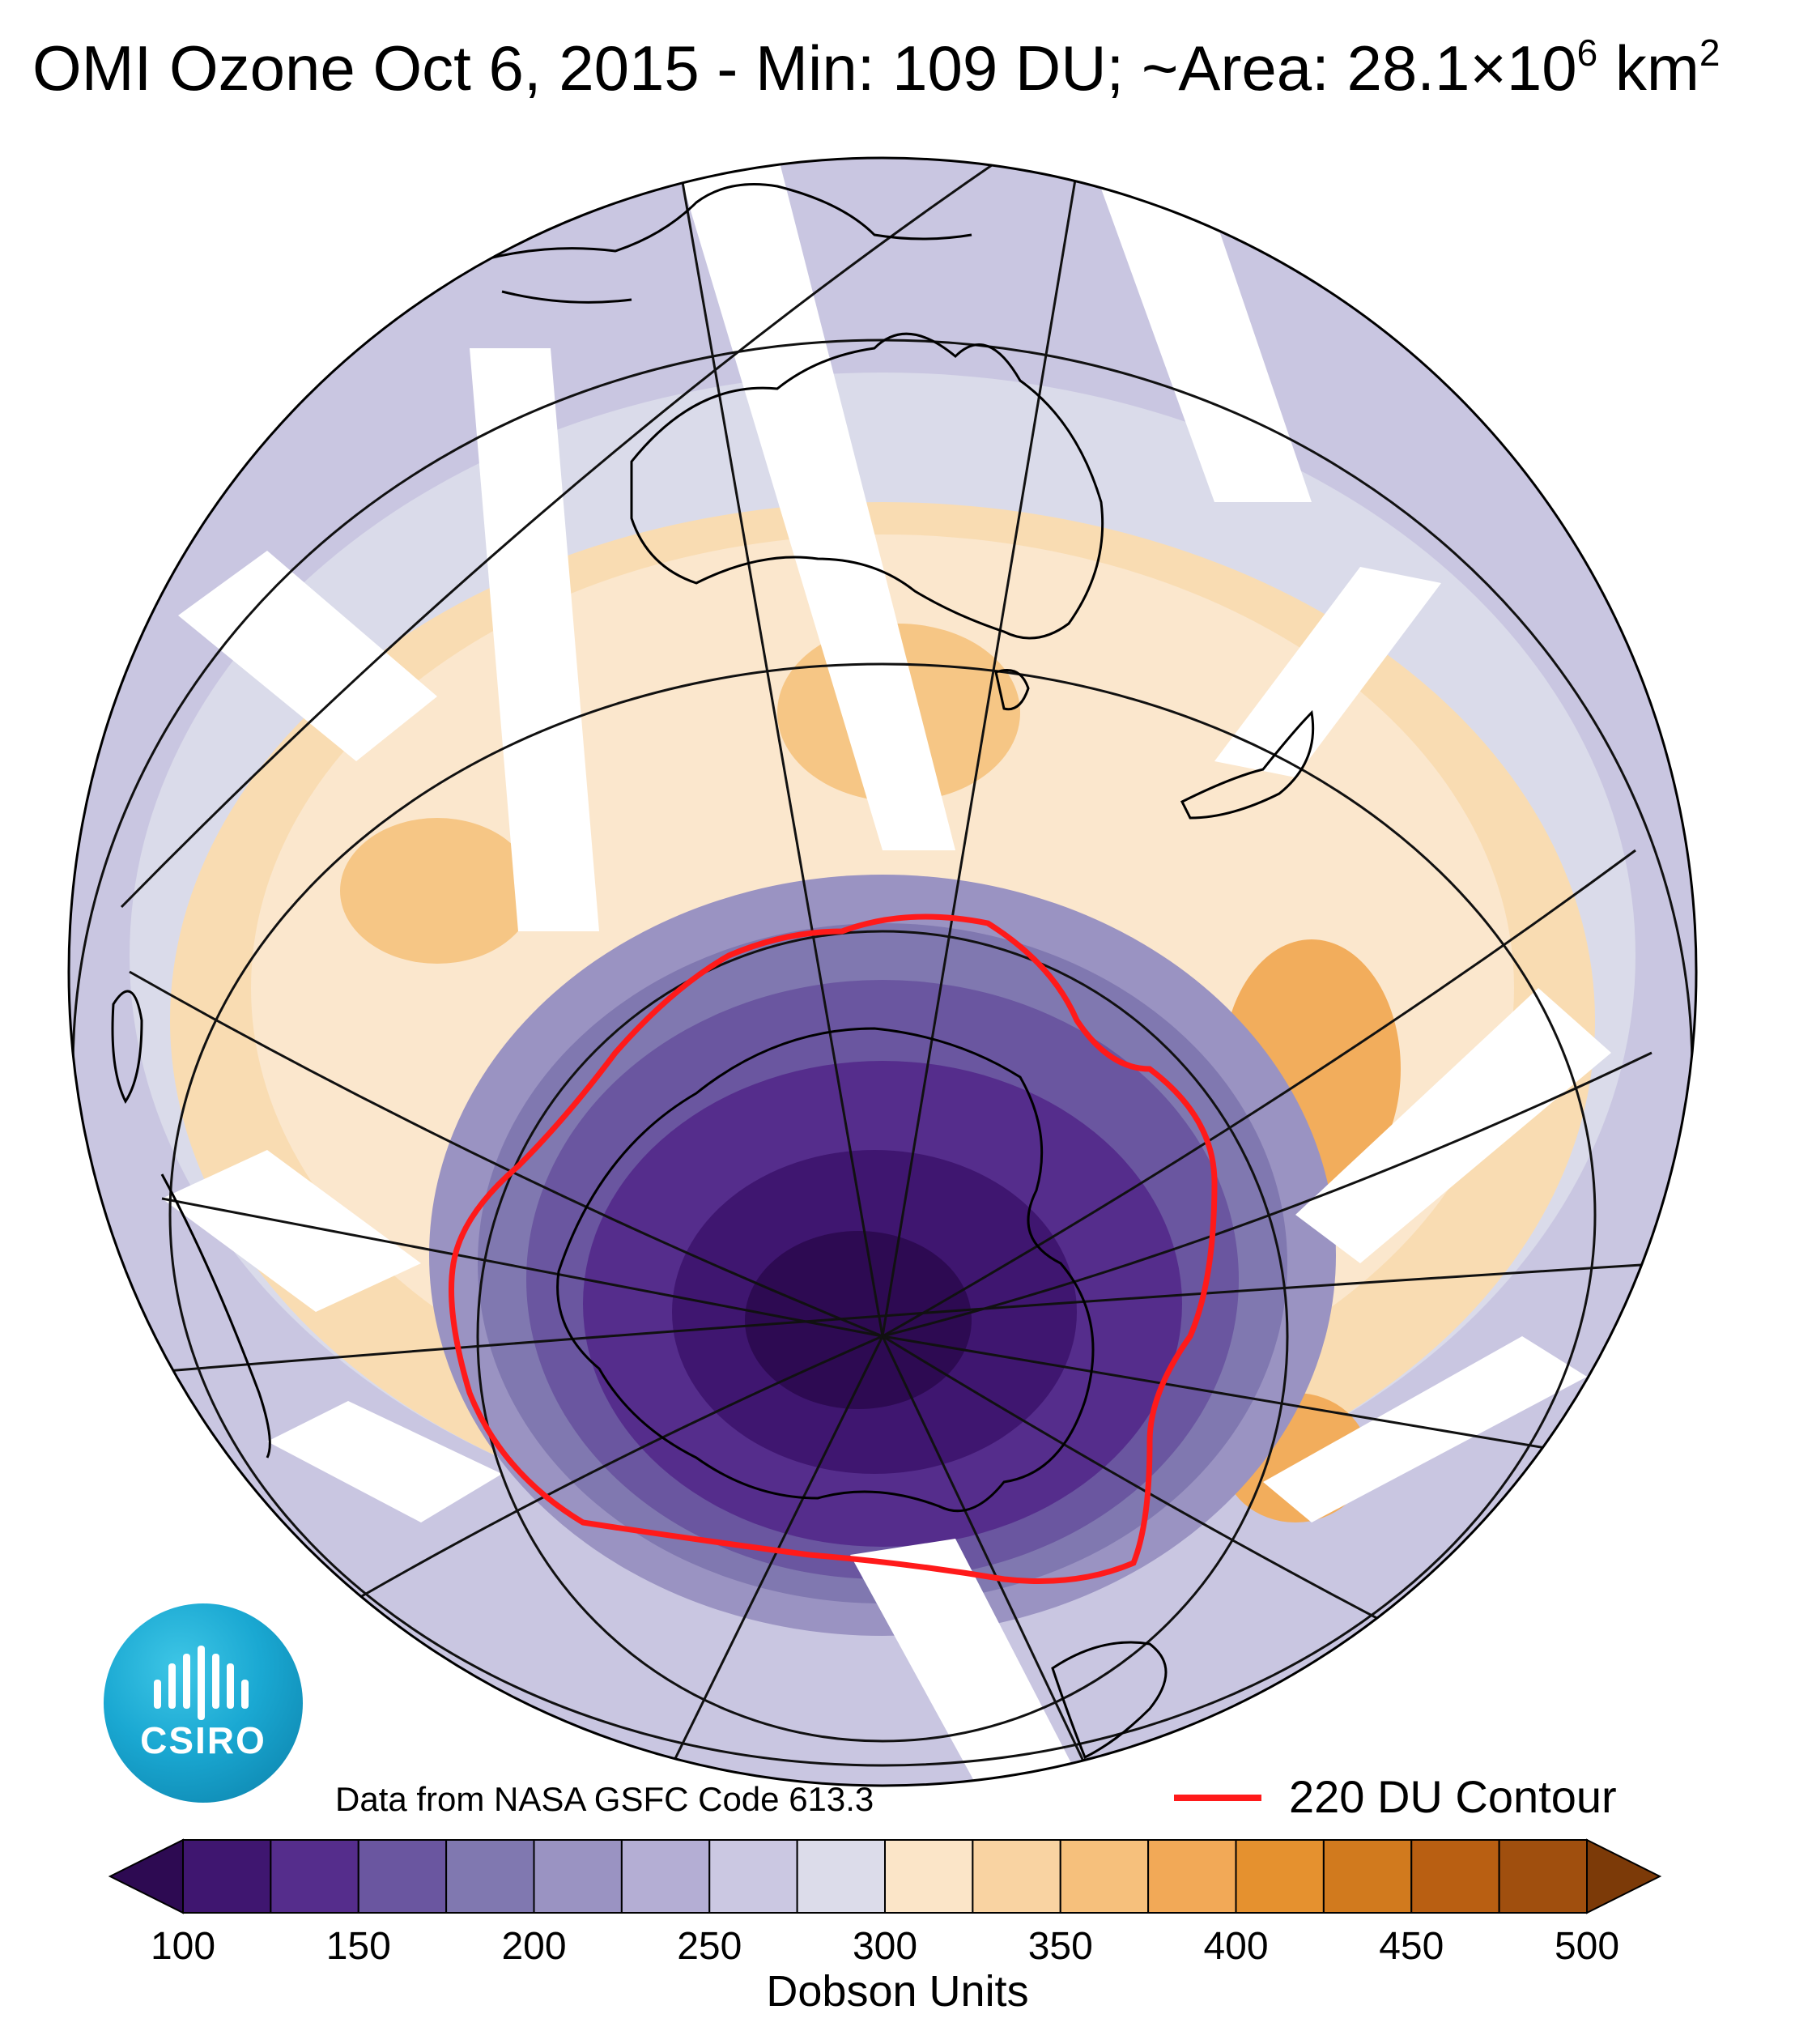 The image size is (1795, 2044). I want to click on new-zealand-coast, so click(1247, 764).